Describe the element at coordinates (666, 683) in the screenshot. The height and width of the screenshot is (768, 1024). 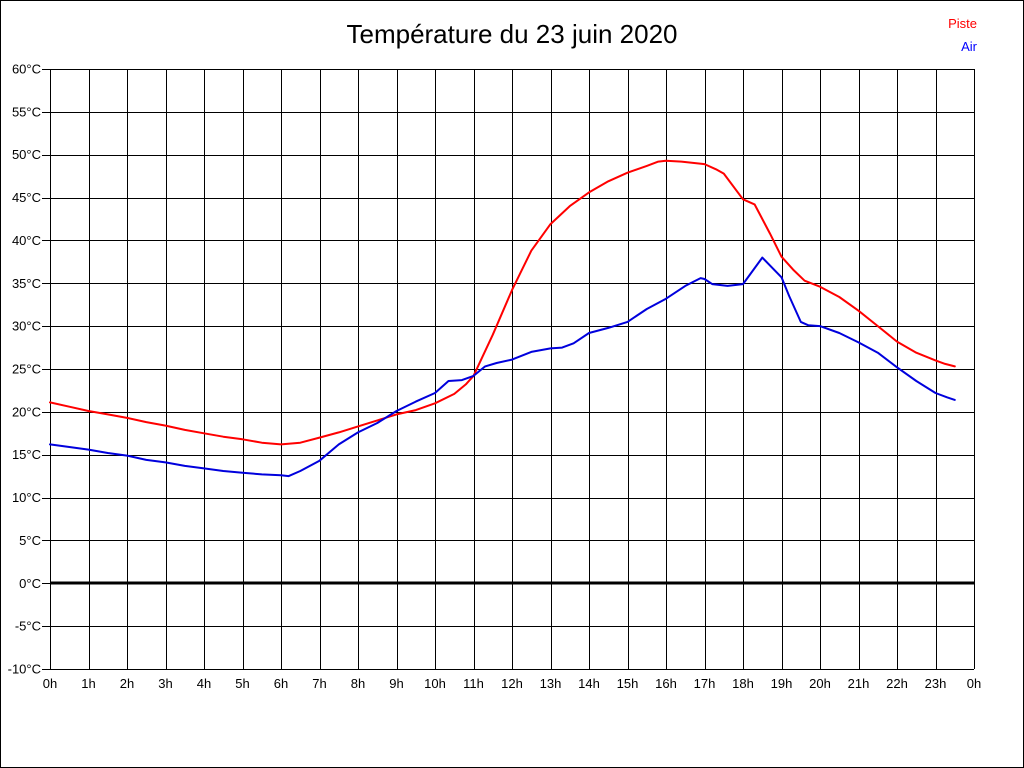
I see `svg-text: 16h` at that location.